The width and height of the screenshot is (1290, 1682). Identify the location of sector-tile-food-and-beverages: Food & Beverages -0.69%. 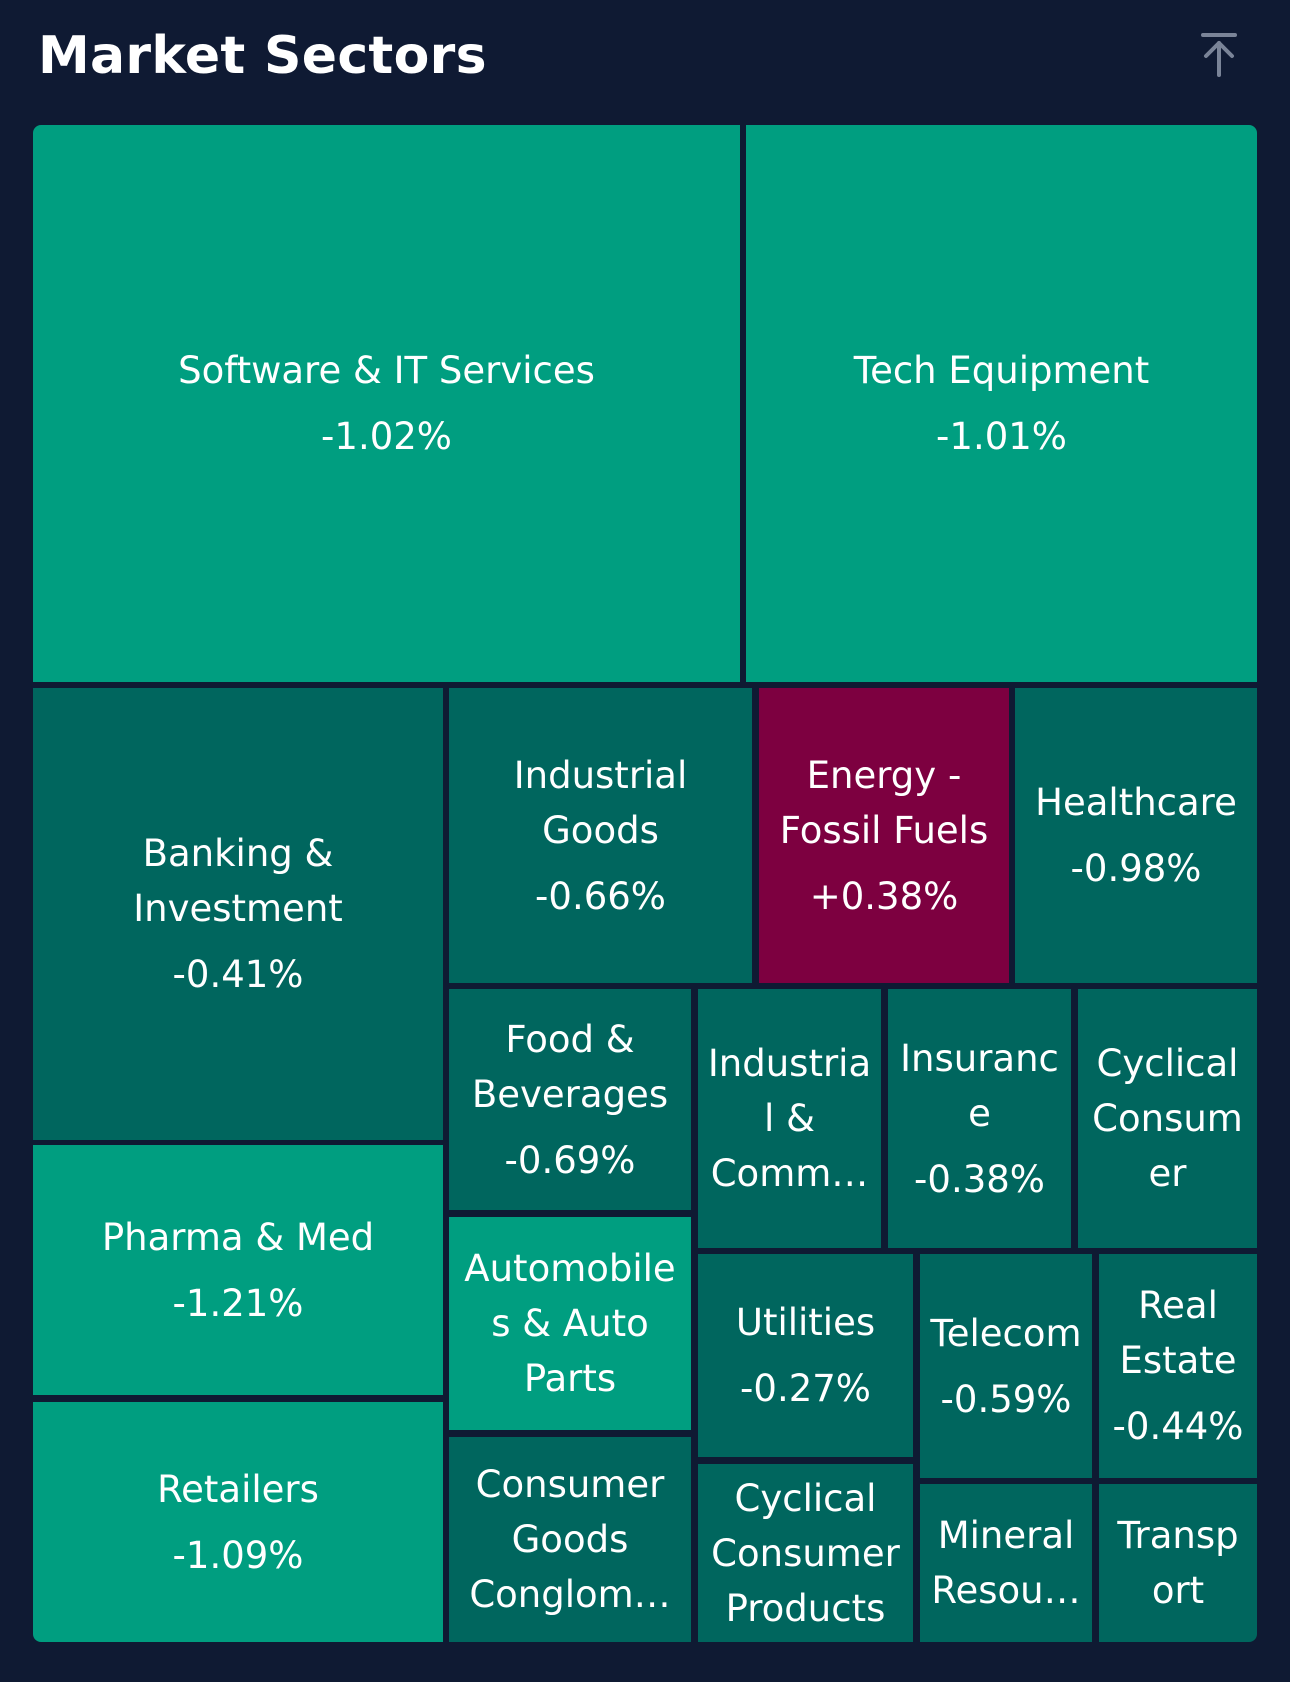
(570, 1099).